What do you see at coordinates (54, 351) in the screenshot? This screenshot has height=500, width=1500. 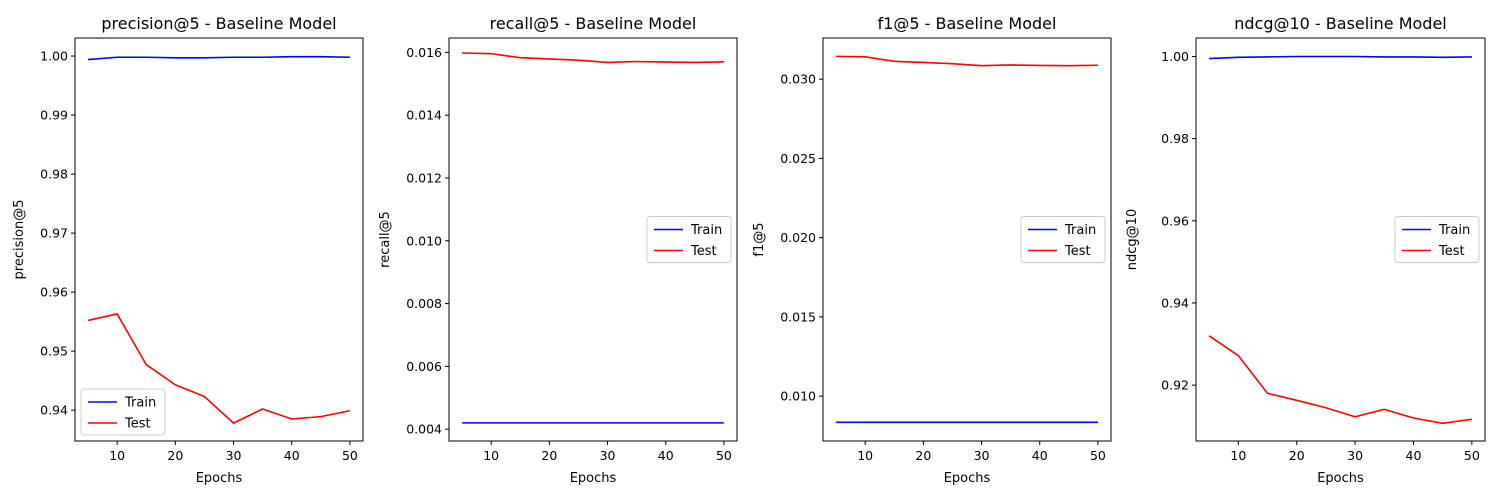 I see `y-tick-label: 0.95` at bounding box center [54, 351].